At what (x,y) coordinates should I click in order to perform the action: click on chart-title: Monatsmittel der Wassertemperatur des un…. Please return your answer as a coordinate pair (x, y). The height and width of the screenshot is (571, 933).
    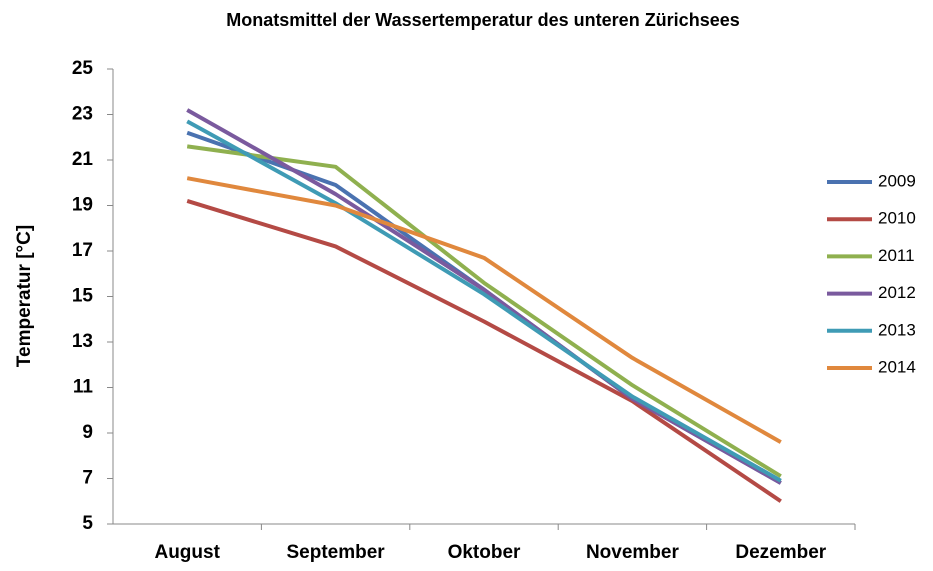
    Looking at the image, I should click on (482, 20).